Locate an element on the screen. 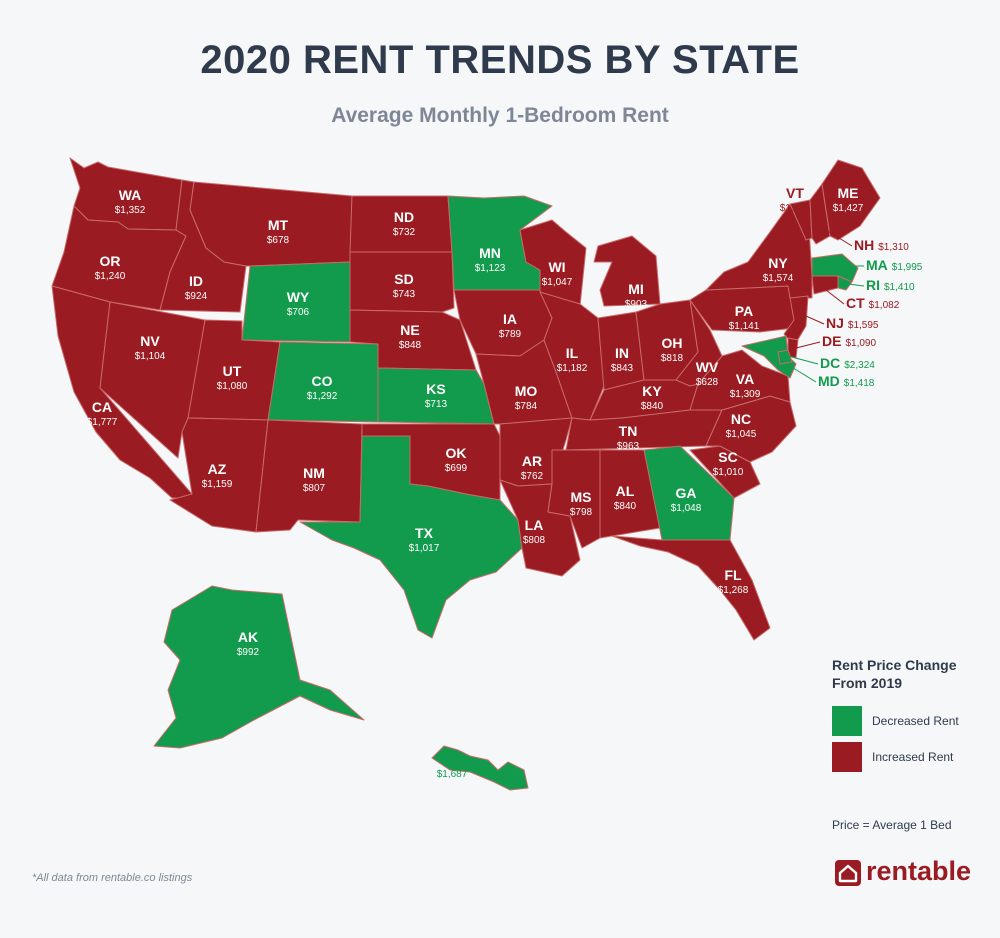 The height and width of the screenshot is (938, 1000). leader-line-md is located at coordinates (803, 374).